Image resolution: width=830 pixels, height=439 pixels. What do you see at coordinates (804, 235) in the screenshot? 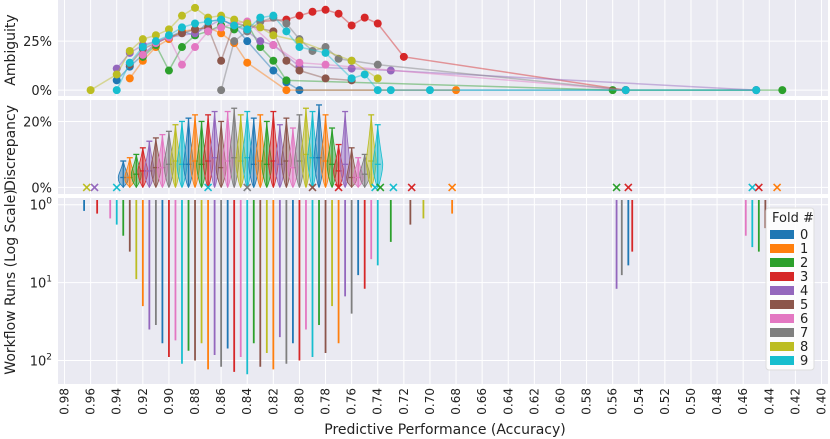
I see `legend-label-fold-0: 0` at bounding box center [804, 235].